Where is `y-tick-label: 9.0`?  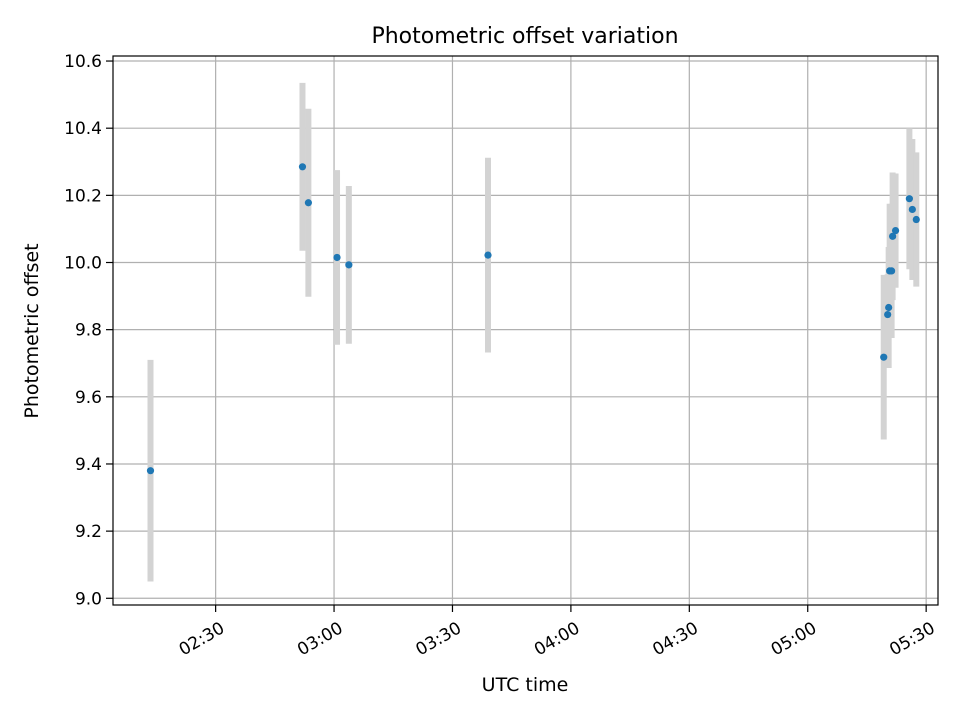
y-tick-label: 9.0 is located at coordinates (88, 599).